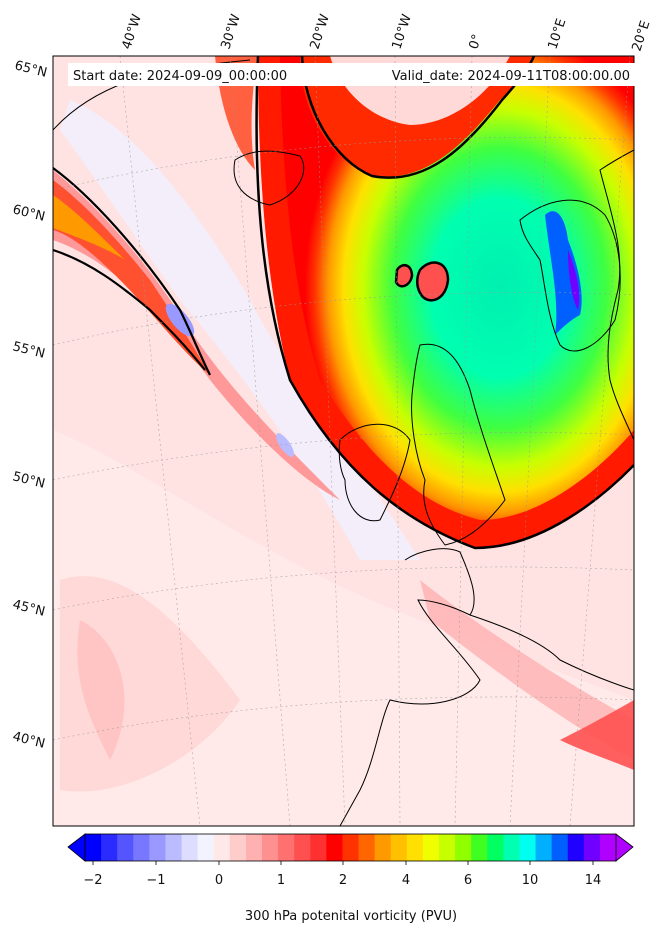 Image resolution: width=659 pixels, height=936 pixels. Describe the element at coordinates (28, 740) in the screenshot. I see `lat-label-40n: 40°N` at that location.